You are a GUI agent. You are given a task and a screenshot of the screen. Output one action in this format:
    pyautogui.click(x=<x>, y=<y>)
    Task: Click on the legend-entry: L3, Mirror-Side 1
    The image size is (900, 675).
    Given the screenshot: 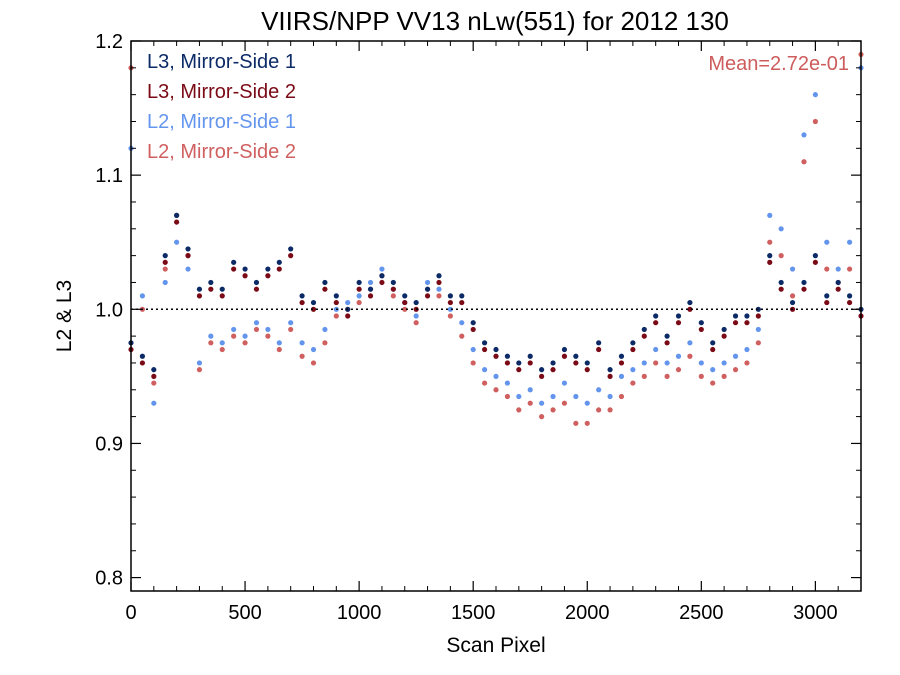 What is the action you would take?
    pyautogui.click(x=221, y=62)
    